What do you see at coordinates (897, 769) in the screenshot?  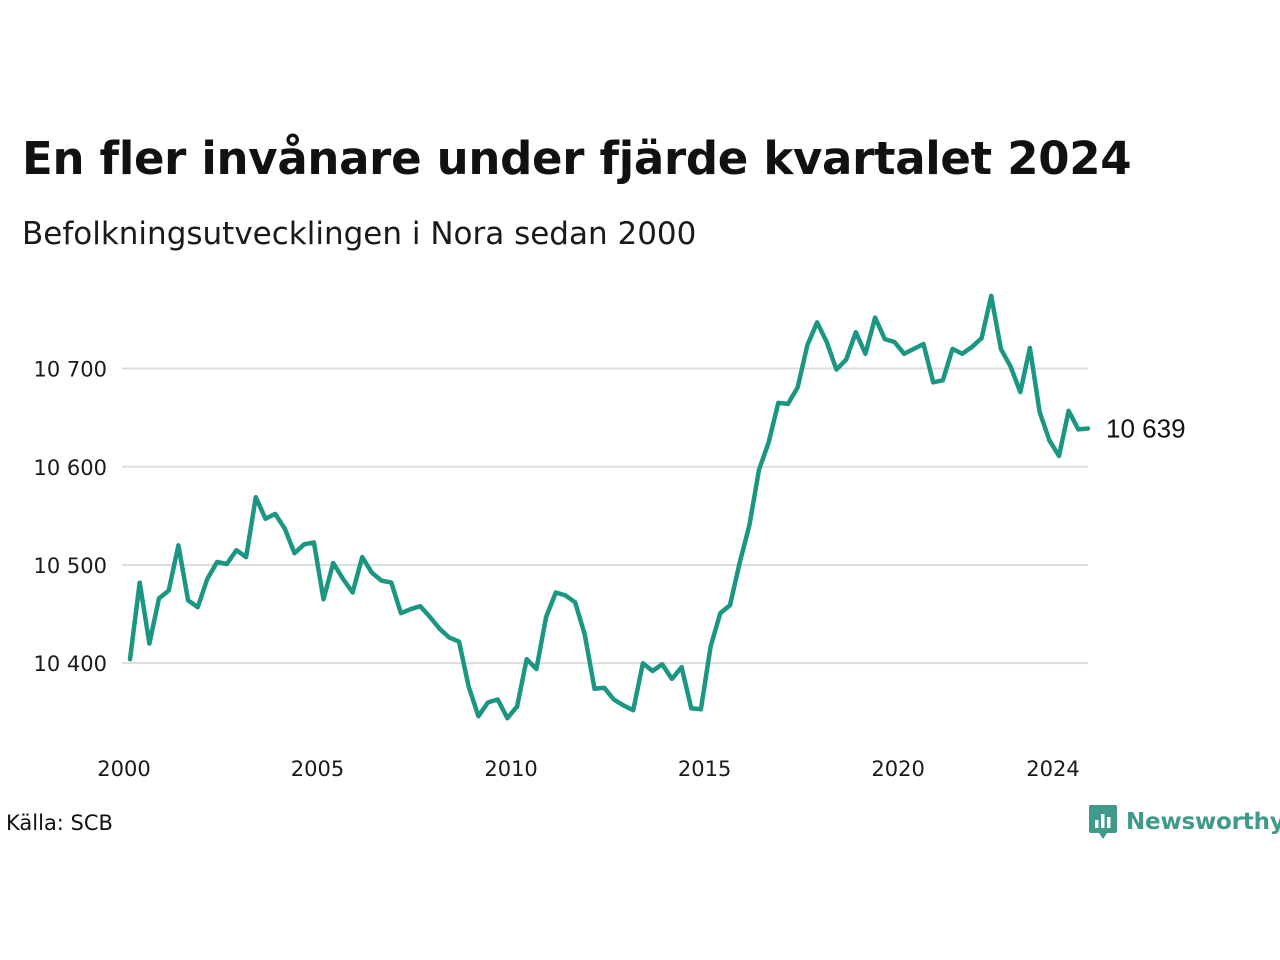 I see `x-tick-label: 2020` at bounding box center [897, 769].